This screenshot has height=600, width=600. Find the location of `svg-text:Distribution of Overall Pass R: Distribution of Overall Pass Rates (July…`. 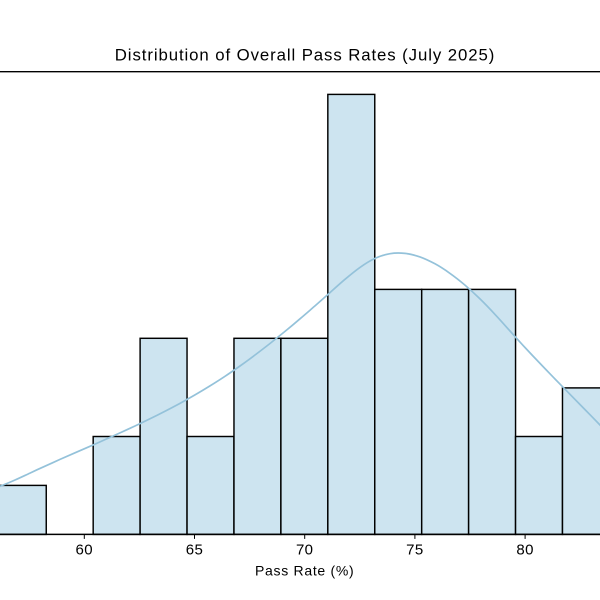

svg-text:Distribution of Overall Pass R: Distribution of Overall Pass Rates (July… is located at coordinates (305, 54).